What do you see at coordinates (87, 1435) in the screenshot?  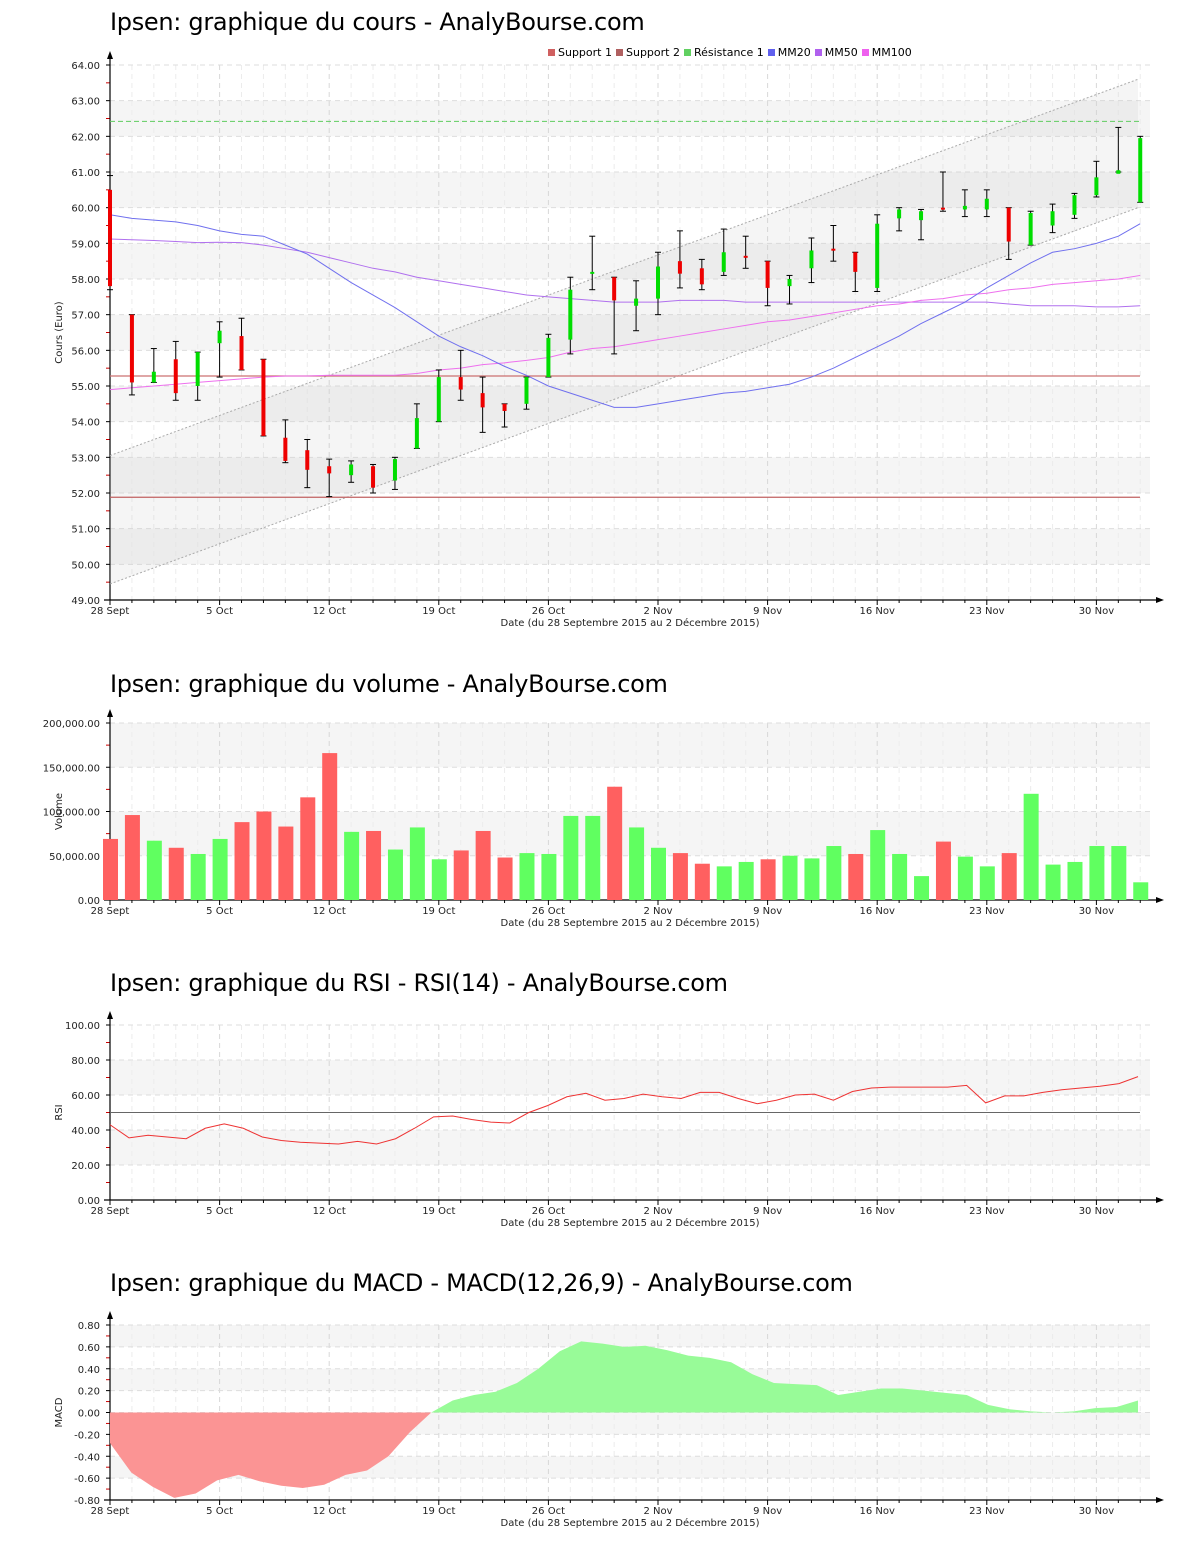 I see `svg-text: -0.20` at bounding box center [87, 1435].